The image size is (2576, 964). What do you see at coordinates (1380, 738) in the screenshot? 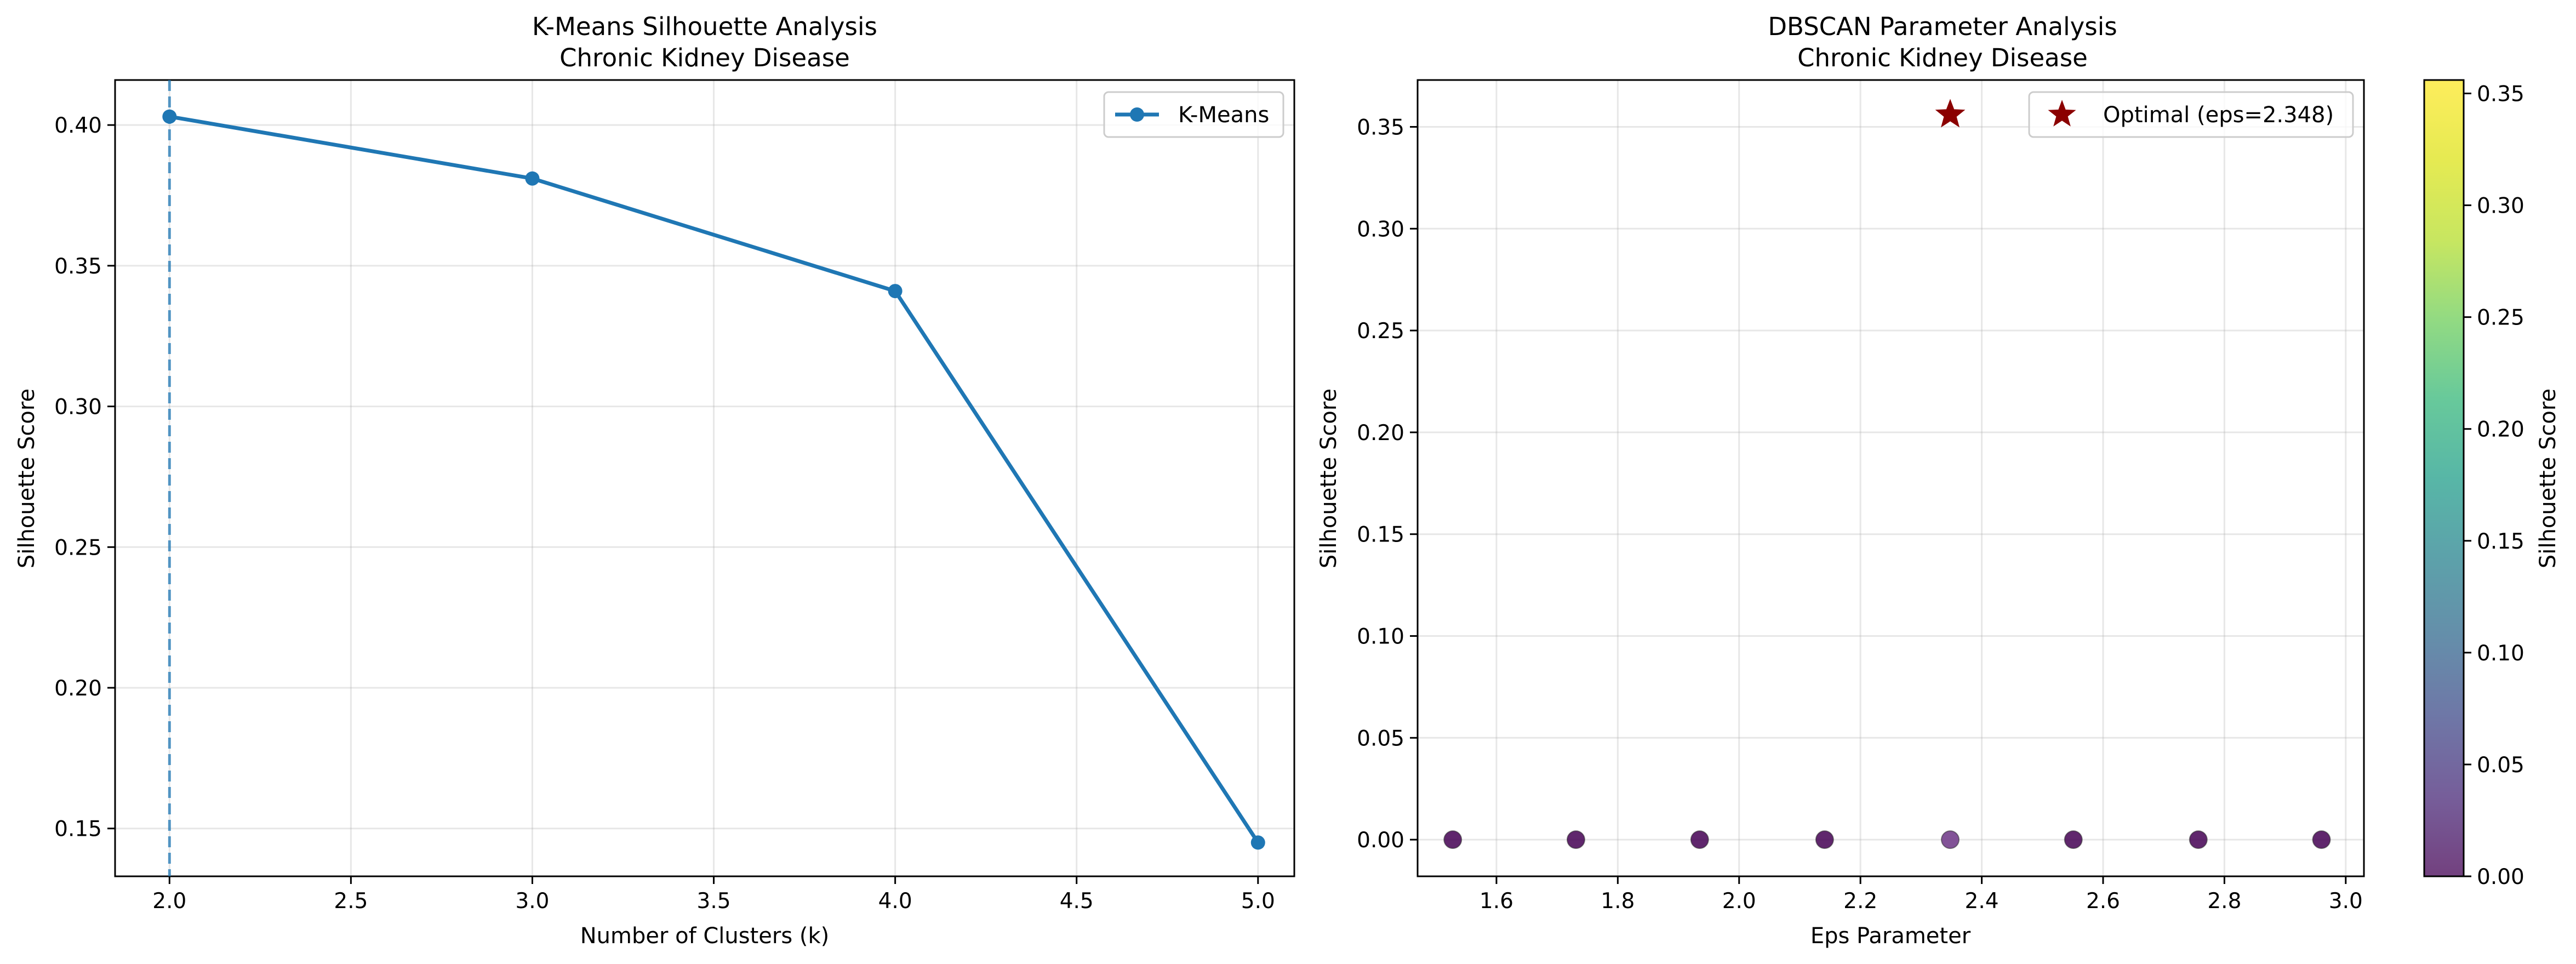
I see `dbscan-y-tick-label: 0.05` at bounding box center [1380, 738].